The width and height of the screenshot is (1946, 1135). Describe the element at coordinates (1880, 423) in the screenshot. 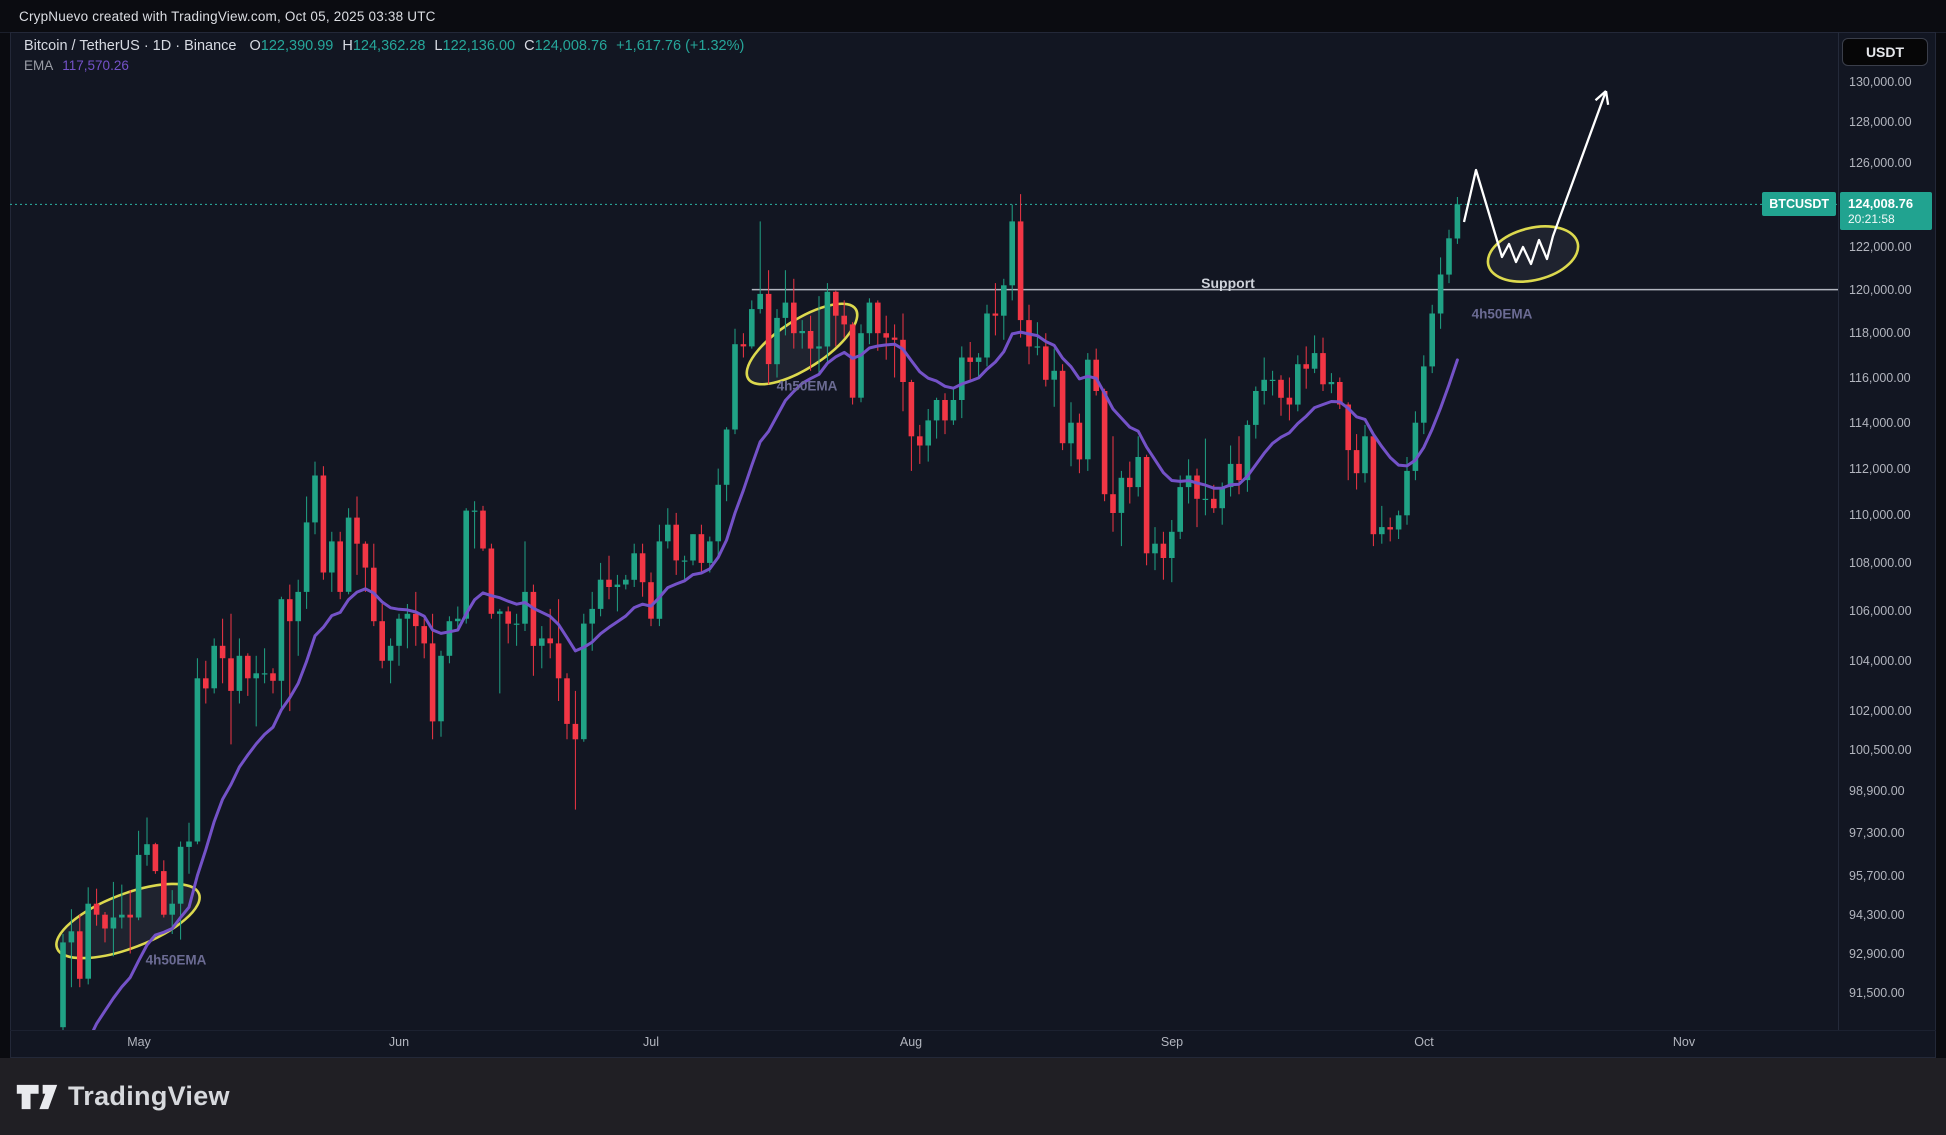

I see `price-tick-label: 114,000.00` at that location.